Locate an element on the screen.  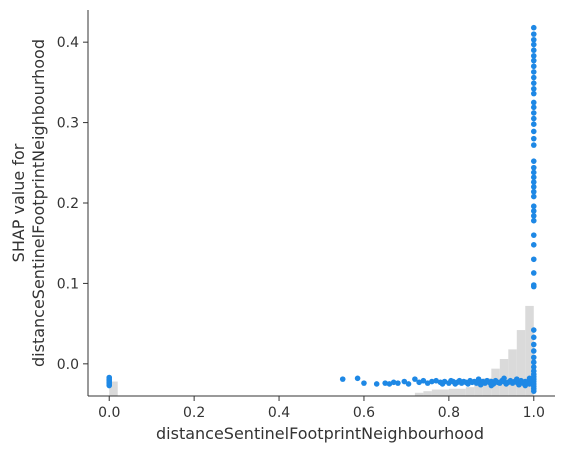
x-tick-label: 0.0 is located at coordinates (109, 413).